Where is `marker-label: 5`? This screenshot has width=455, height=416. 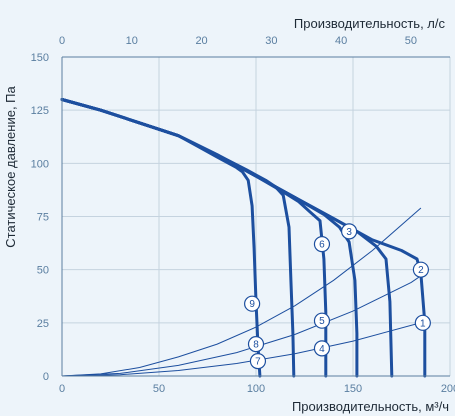 marker-label: 5 is located at coordinates (322, 321).